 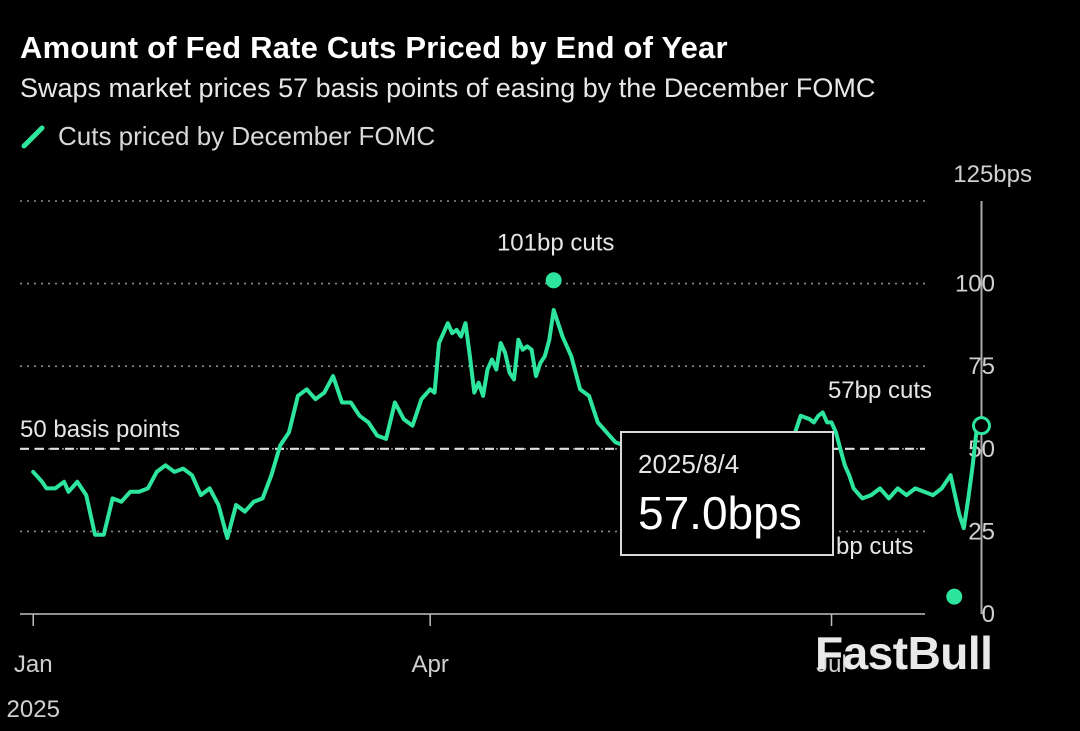 What do you see at coordinates (689, 464) in the screenshot?
I see `tooltip-date: 2025/8/4` at bounding box center [689, 464].